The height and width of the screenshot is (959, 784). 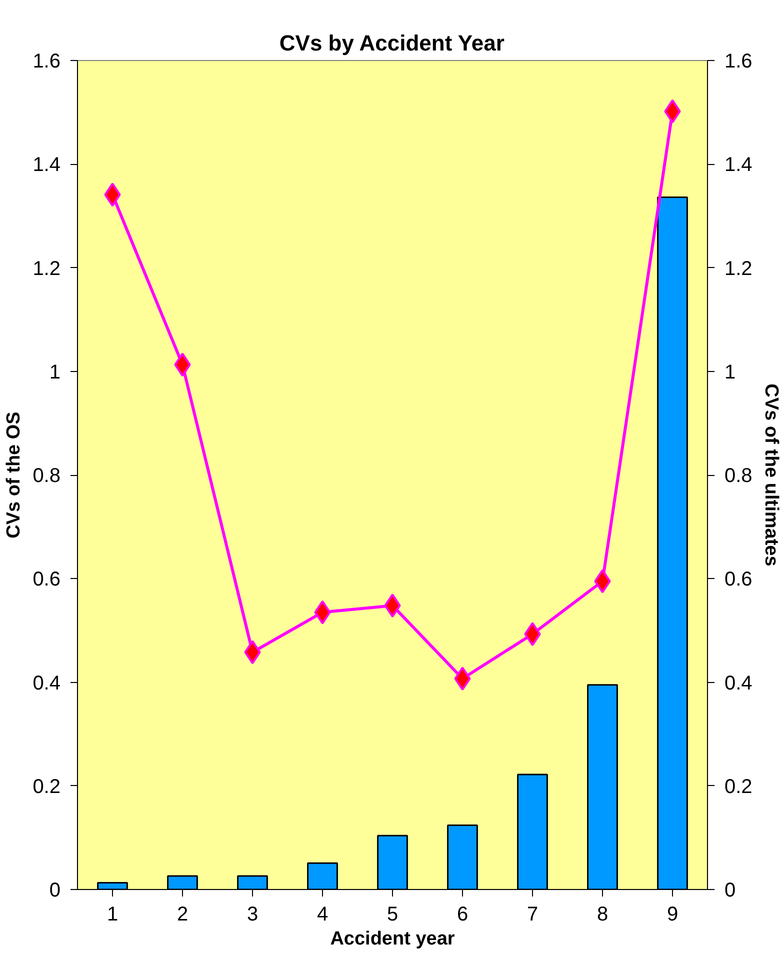 What do you see at coordinates (532, 915) in the screenshot?
I see `x-tick-label: 7` at bounding box center [532, 915].